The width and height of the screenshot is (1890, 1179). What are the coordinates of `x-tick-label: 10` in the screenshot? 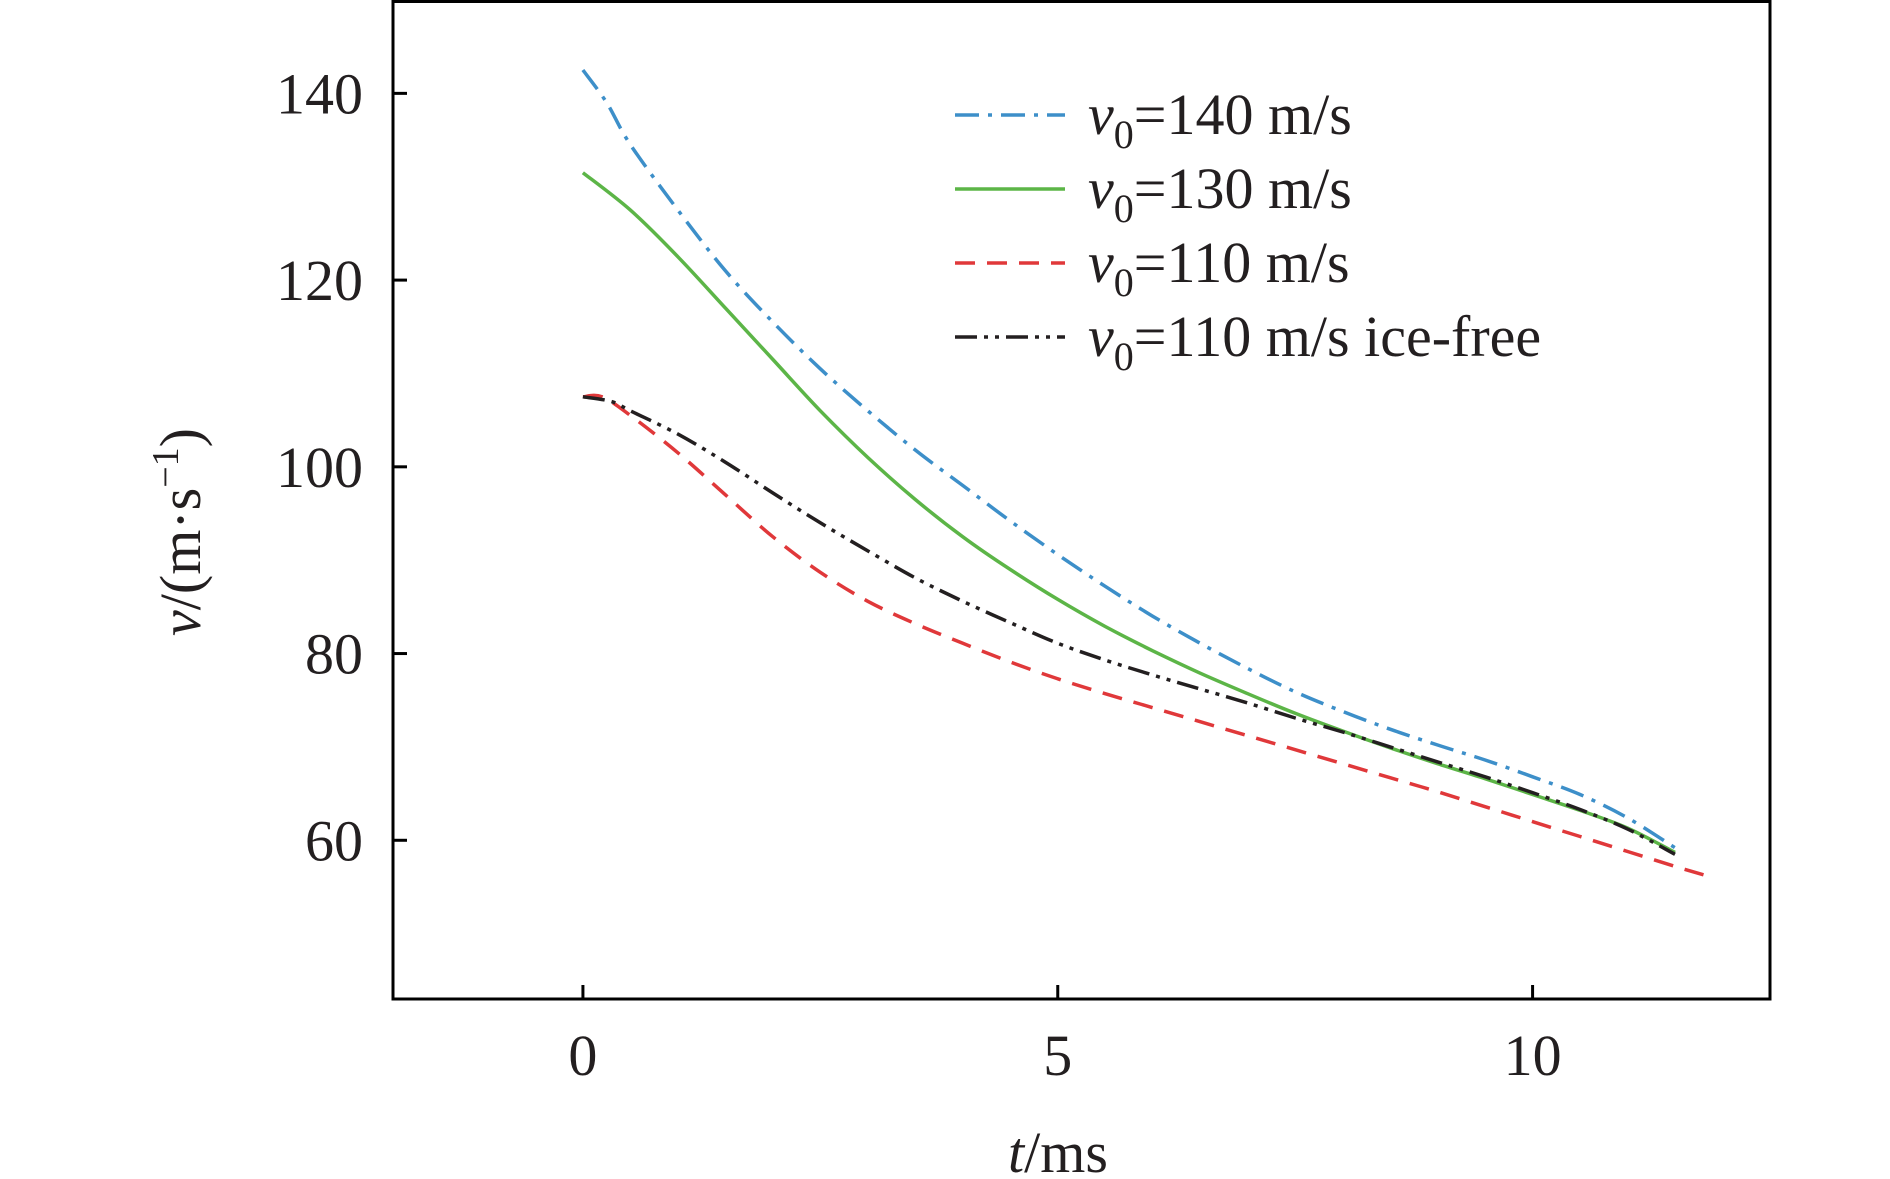 It's located at (1533, 1055).